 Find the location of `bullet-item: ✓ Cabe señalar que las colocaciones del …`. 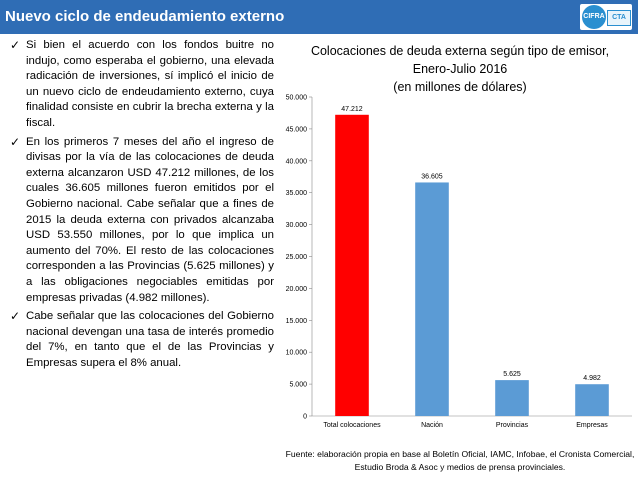

bullet-item: ✓ Cabe señalar que las colocaciones del … is located at coordinates (142, 340).